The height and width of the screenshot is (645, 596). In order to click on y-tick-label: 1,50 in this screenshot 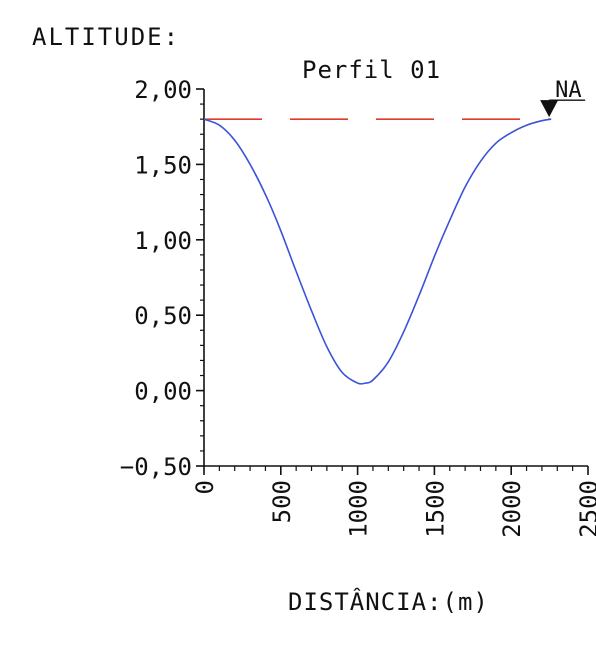, I will do `click(163, 165)`.